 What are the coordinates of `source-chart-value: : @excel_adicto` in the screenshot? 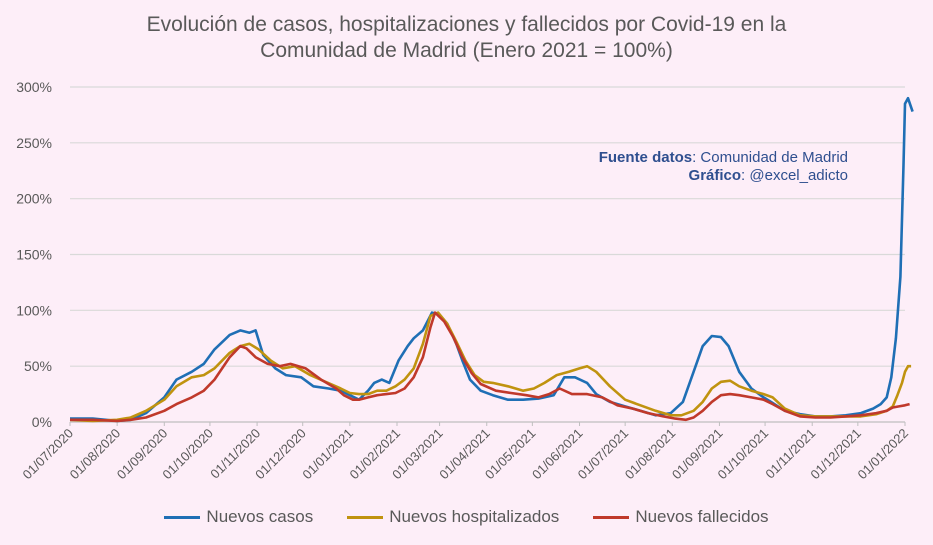 It's located at (794, 175).